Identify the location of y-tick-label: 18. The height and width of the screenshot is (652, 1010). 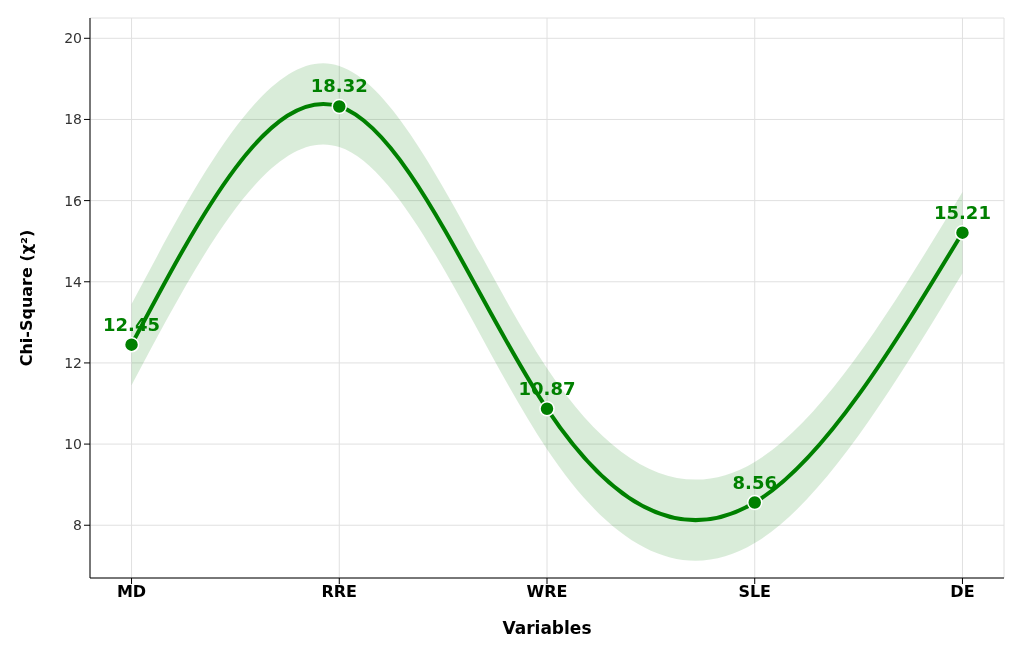
(73, 119).